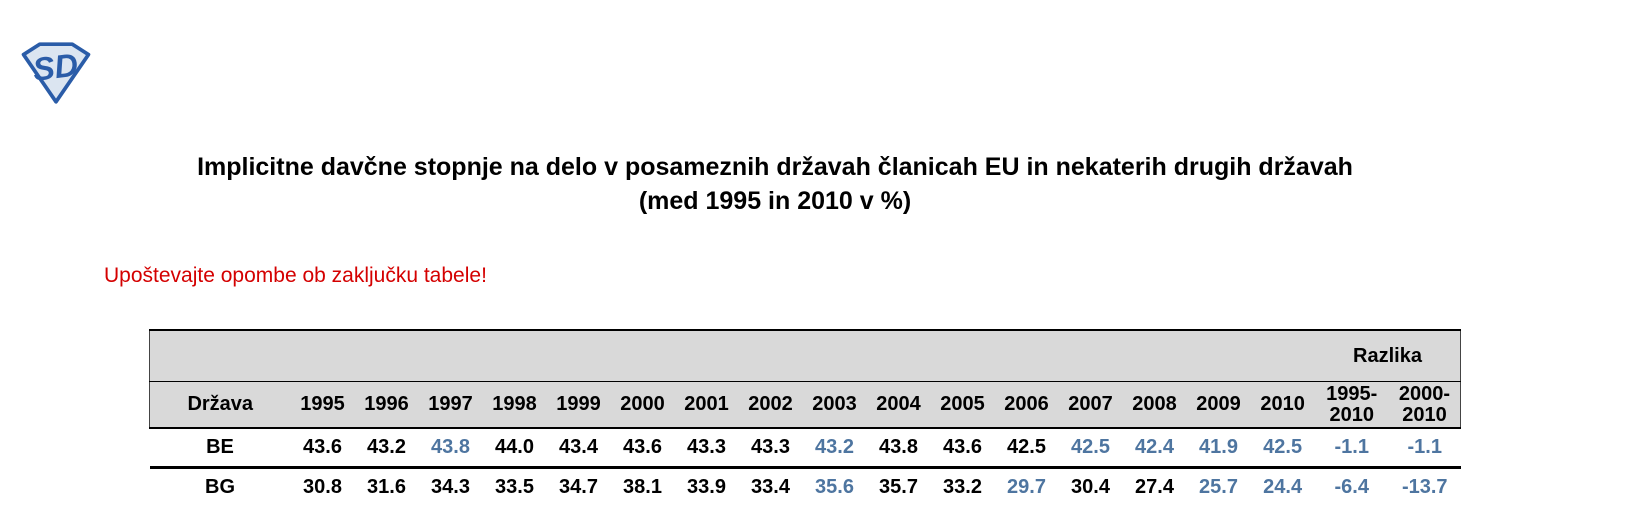 This screenshot has width=1637, height=506. I want to click on value-cell: 33.9, so click(707, 487).